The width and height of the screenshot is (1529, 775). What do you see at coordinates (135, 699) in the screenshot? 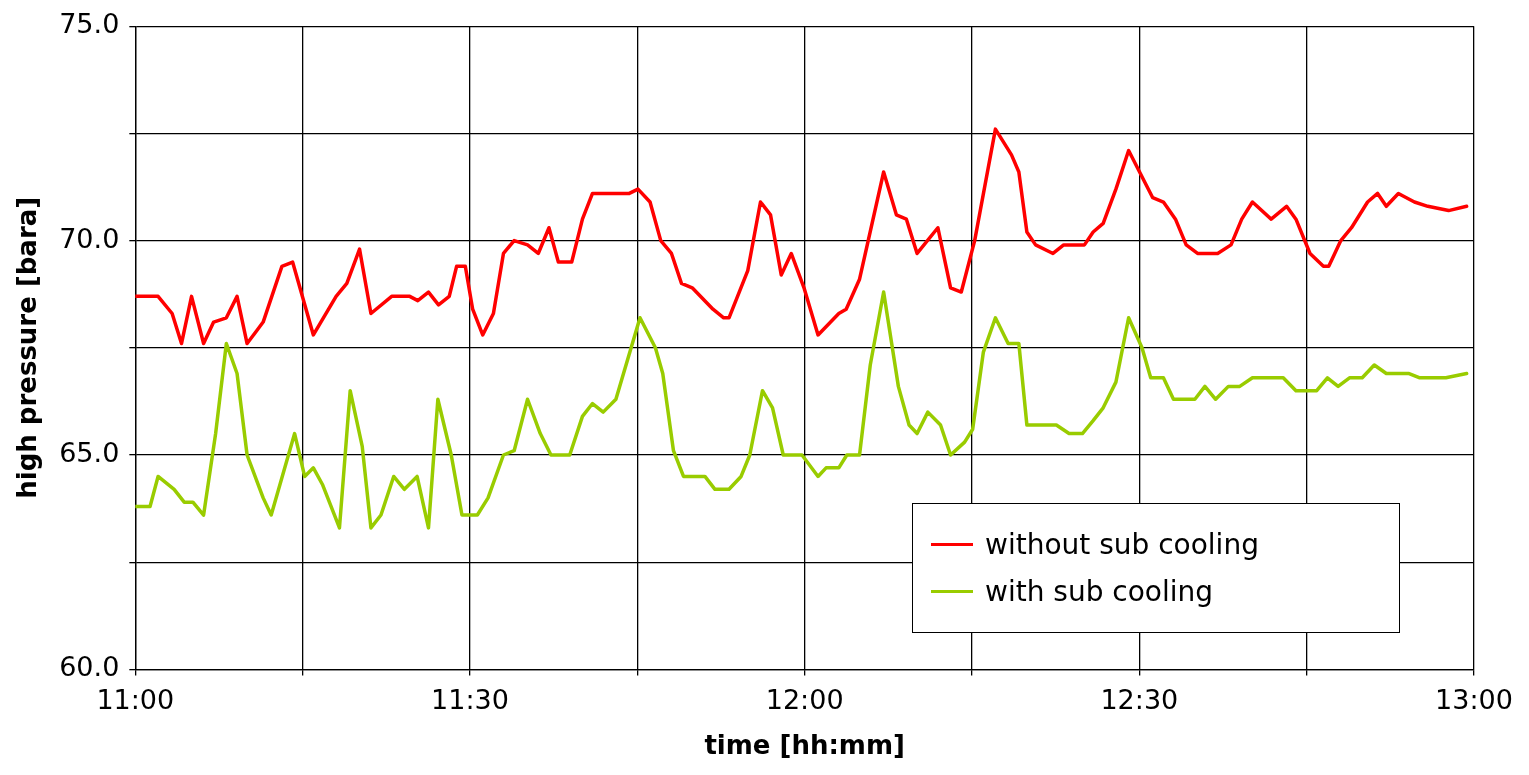
I see `x-tick-label: 11:00` at bounding box center [135, 699].